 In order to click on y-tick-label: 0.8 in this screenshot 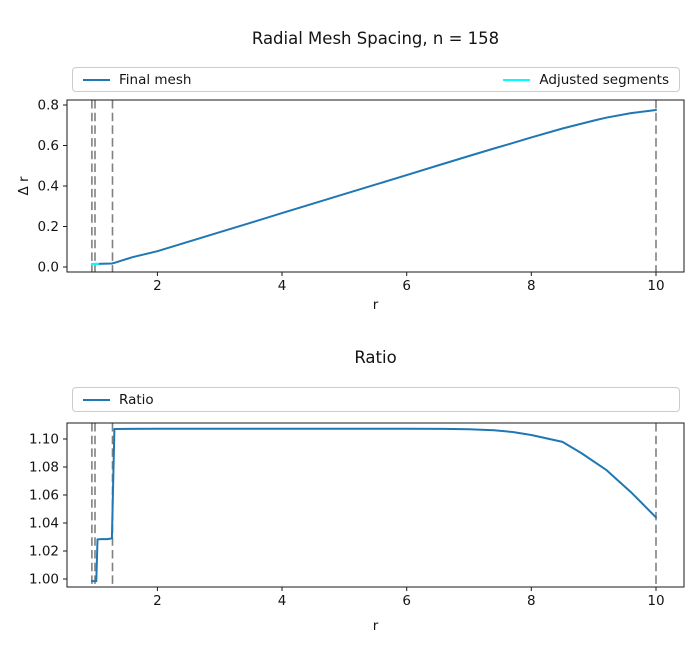, I will do `click(48, 106)`.